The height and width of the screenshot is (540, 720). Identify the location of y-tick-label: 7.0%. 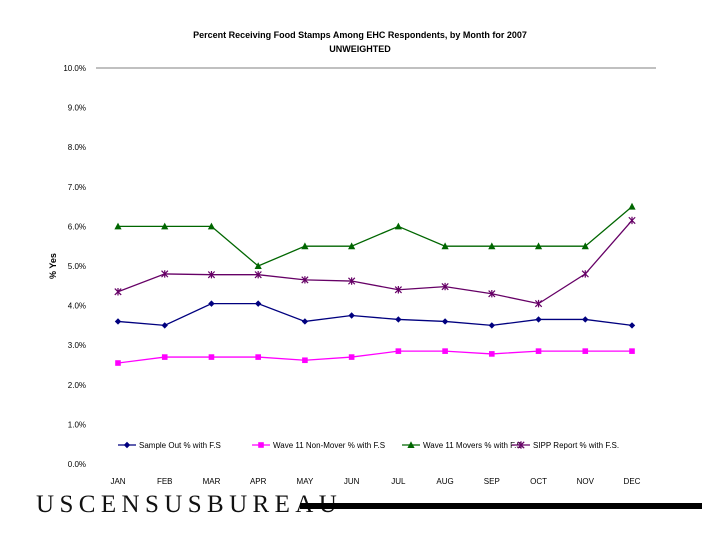
(77, 187).